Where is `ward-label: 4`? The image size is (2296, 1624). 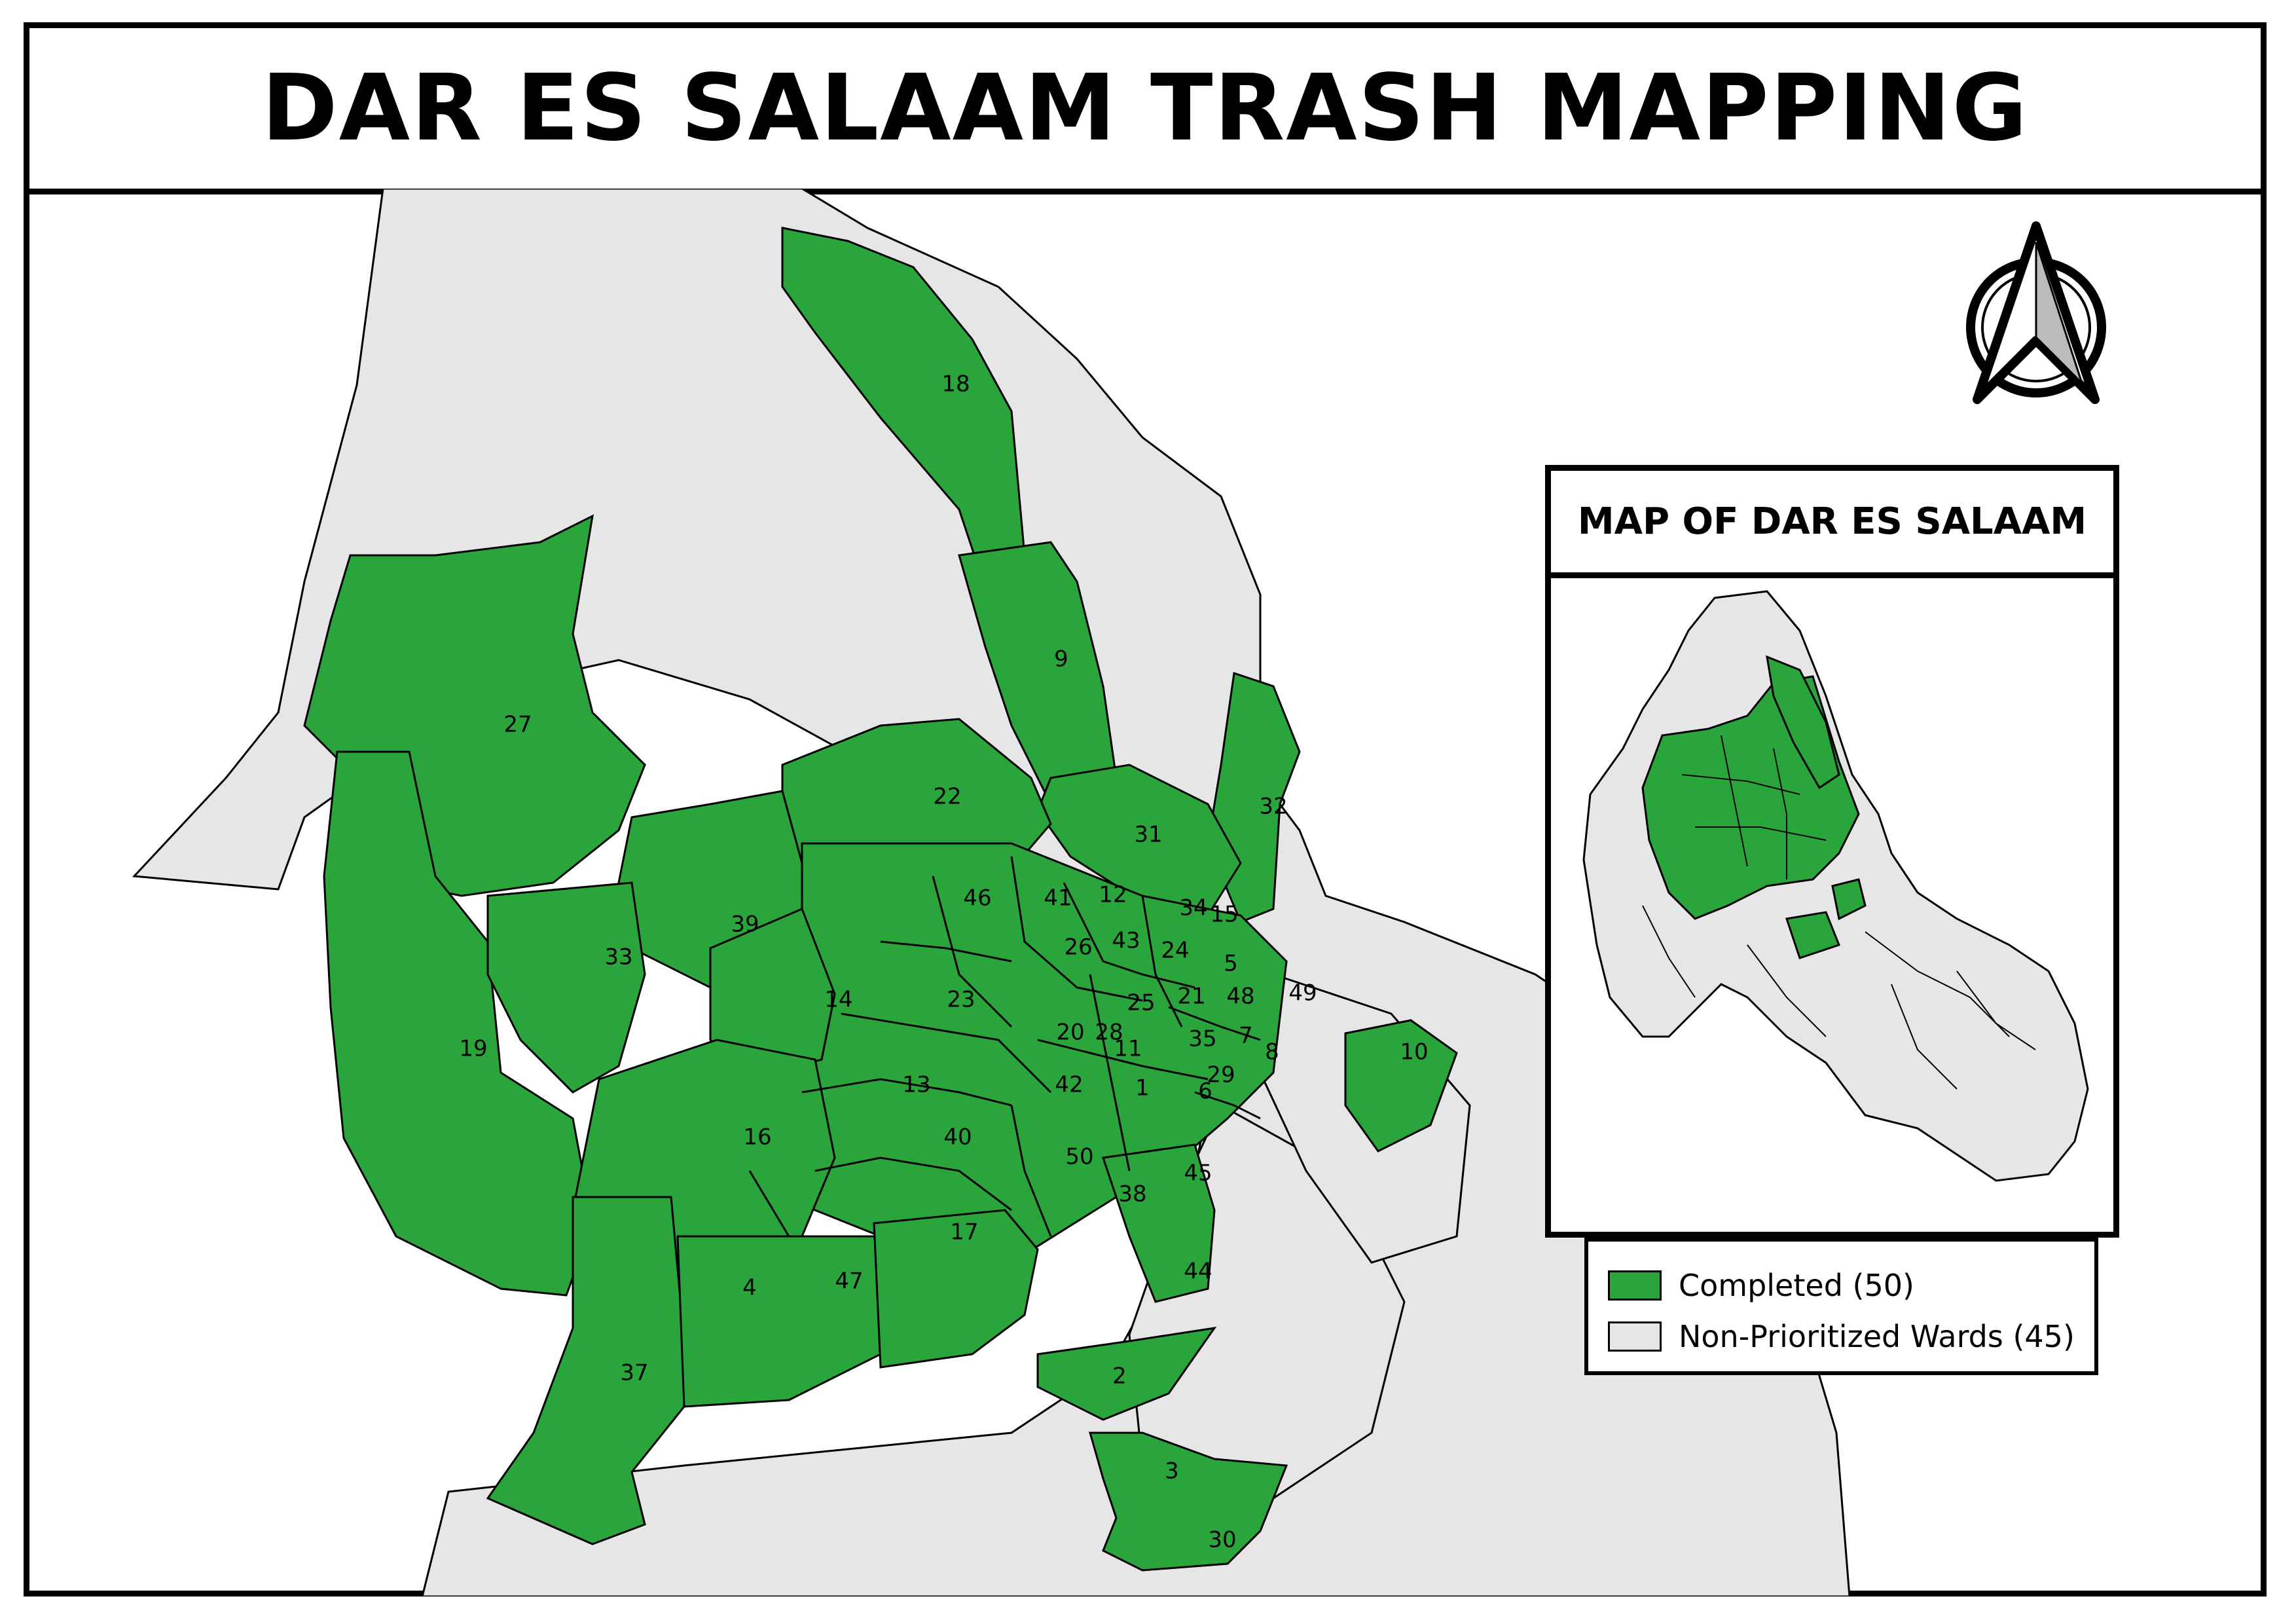
ward-label: 4 is located at coordinates (749, 1288).